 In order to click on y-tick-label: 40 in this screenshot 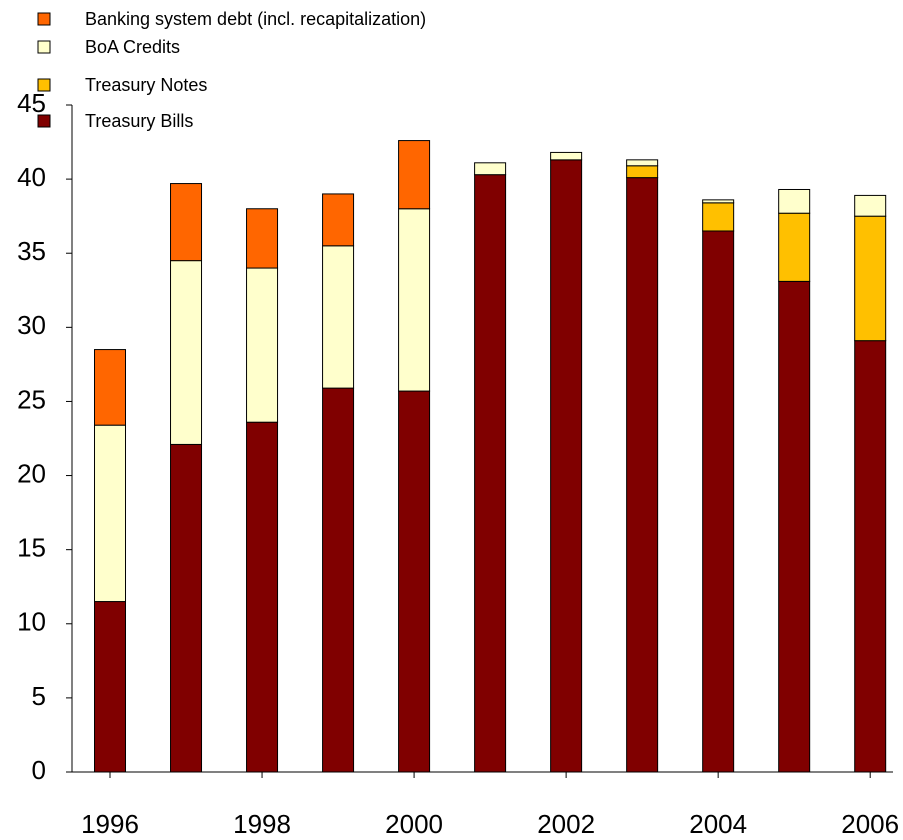, I will do `click(31, 177)`.